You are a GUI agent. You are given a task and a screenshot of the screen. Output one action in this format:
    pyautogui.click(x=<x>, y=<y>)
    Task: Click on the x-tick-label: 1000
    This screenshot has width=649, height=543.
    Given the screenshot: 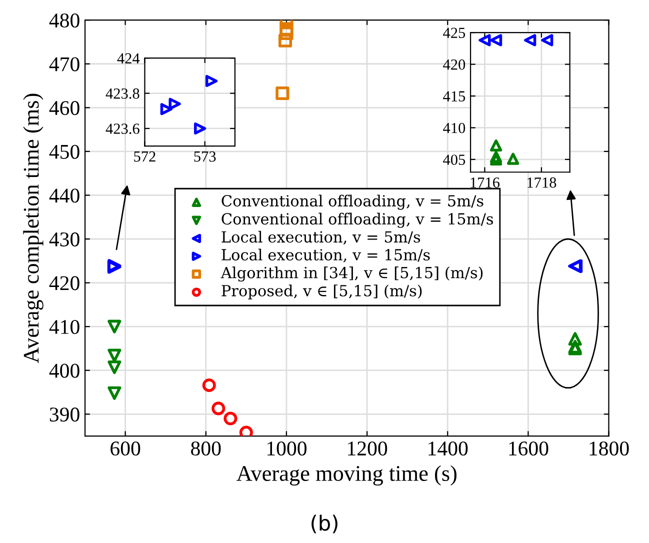 What is the action you would take?
    pyautogui.click(x=286, y=448)
    